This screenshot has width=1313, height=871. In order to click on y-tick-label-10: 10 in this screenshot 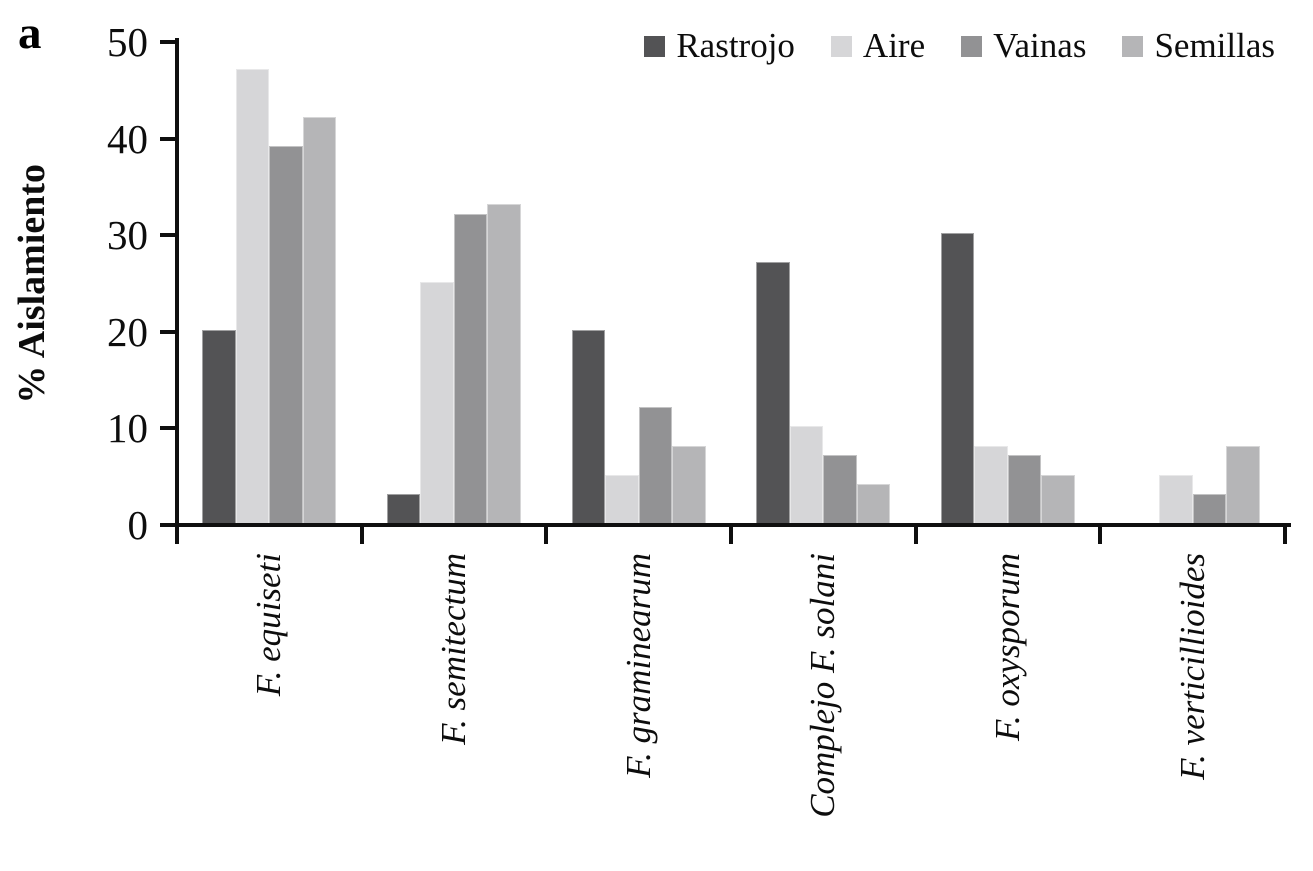, I will do `click(127, 428)`.